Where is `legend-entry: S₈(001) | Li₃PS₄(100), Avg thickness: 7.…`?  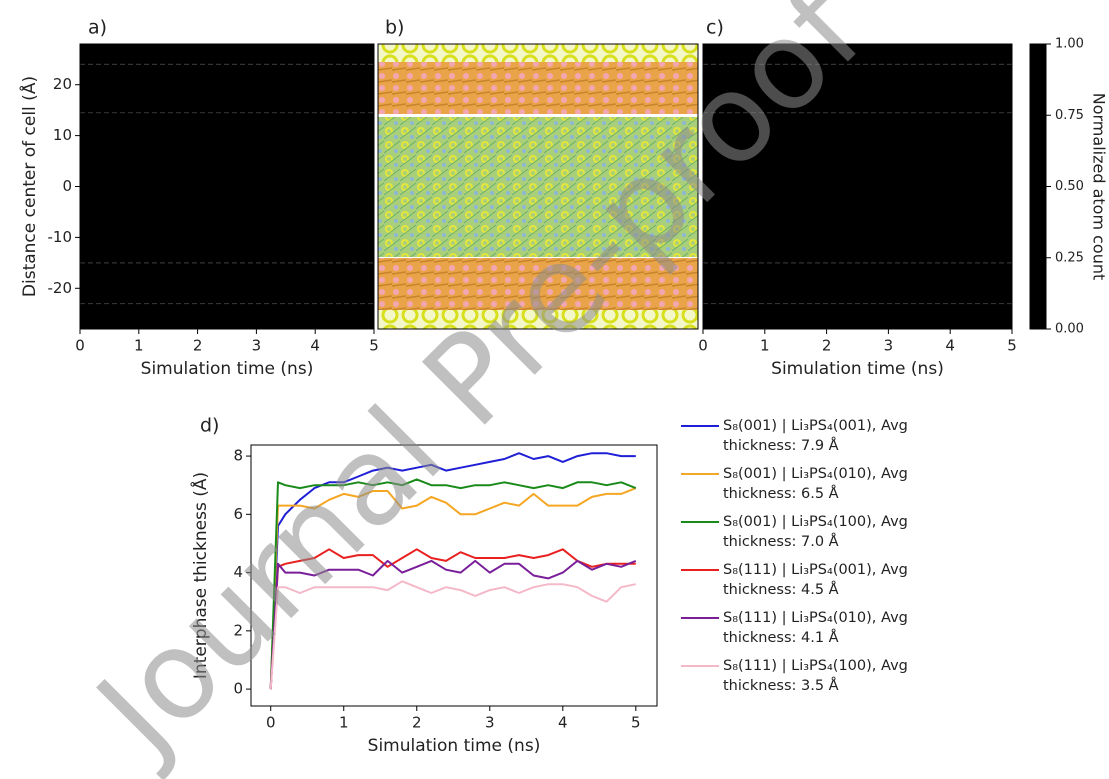 legend-entry: S₈(001) | Li₃PS₄(100), Avg thickness: 7.… is located at coordinates (800, 536).